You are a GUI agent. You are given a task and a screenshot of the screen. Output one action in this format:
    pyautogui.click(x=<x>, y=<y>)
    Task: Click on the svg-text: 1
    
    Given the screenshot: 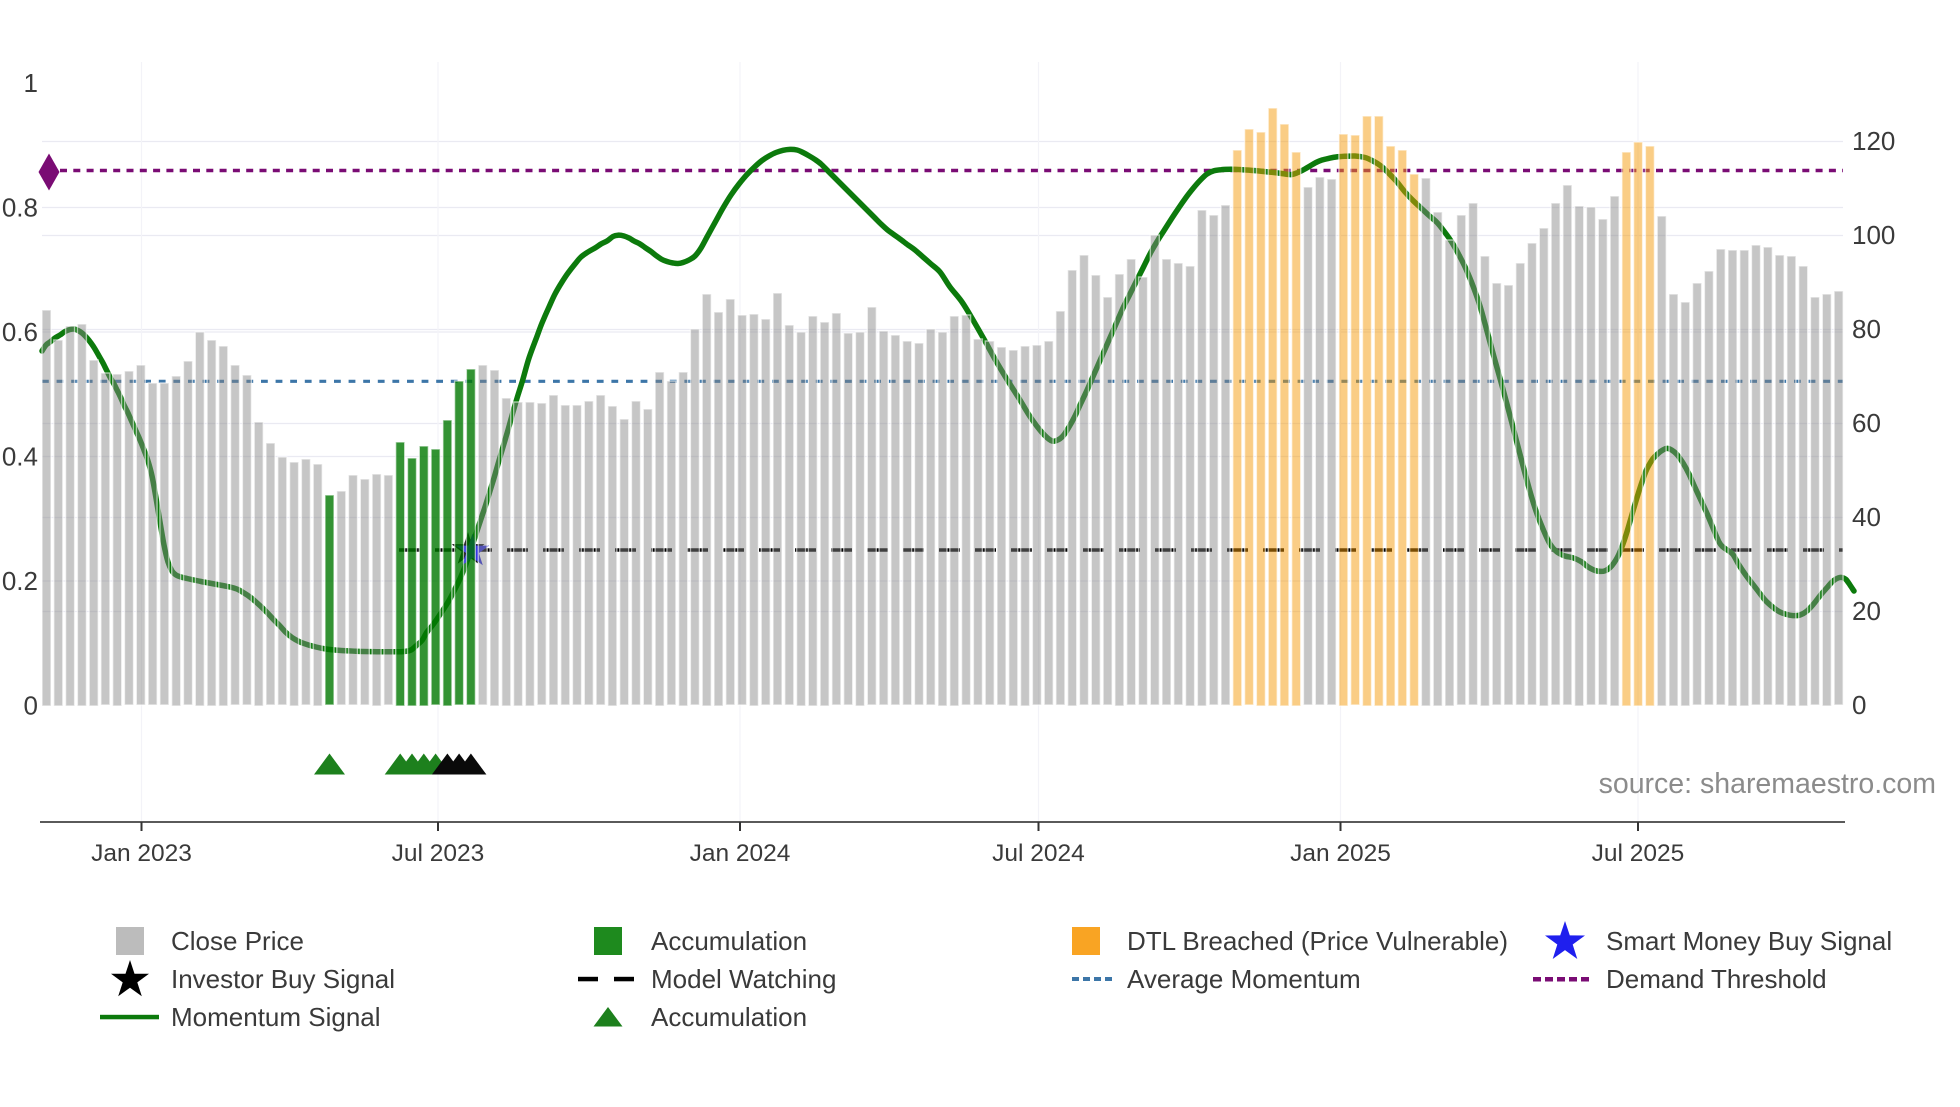 What is the action you would take?
    pyautogui.click(x=31, y=83)
    